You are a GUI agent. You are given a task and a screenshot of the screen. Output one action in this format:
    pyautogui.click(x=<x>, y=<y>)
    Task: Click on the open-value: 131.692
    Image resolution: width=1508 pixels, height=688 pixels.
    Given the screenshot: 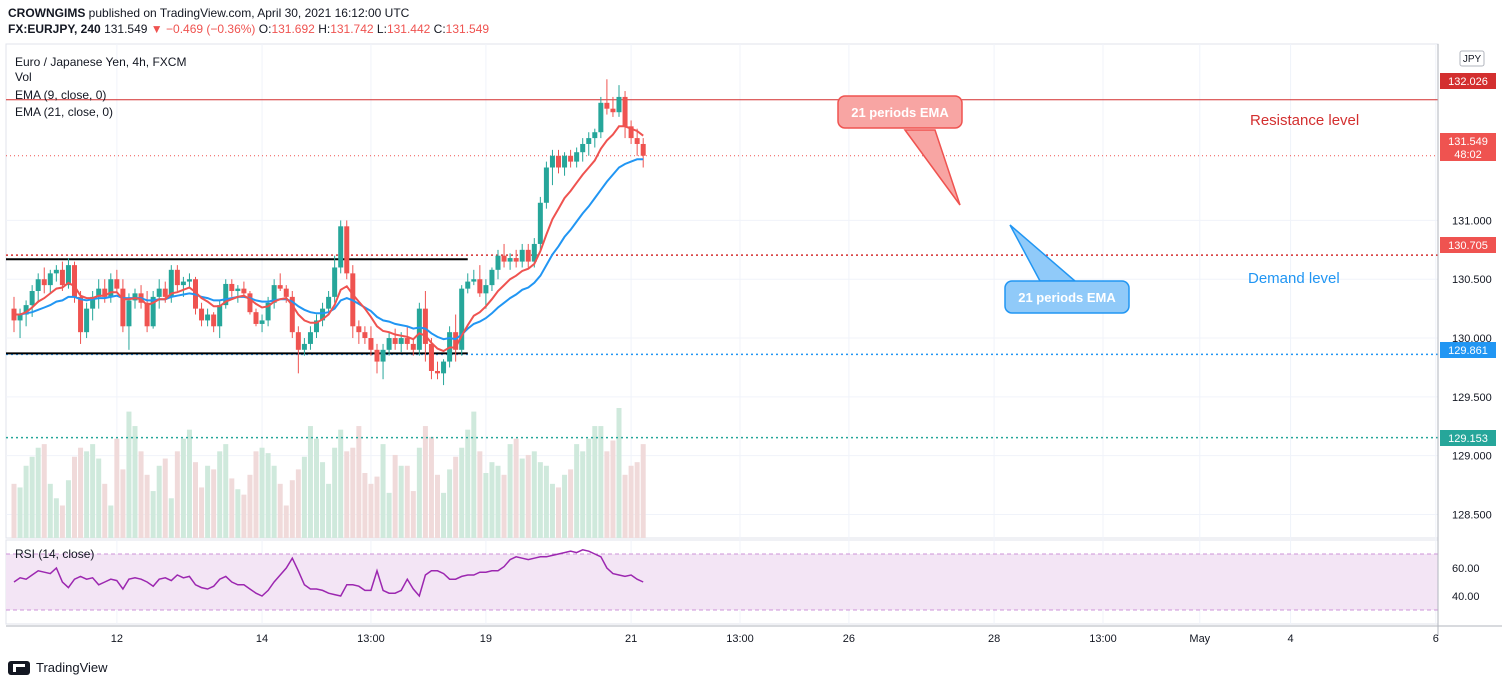 What is the action you would take?
    pyautogui.click(x=293, y=29)
    